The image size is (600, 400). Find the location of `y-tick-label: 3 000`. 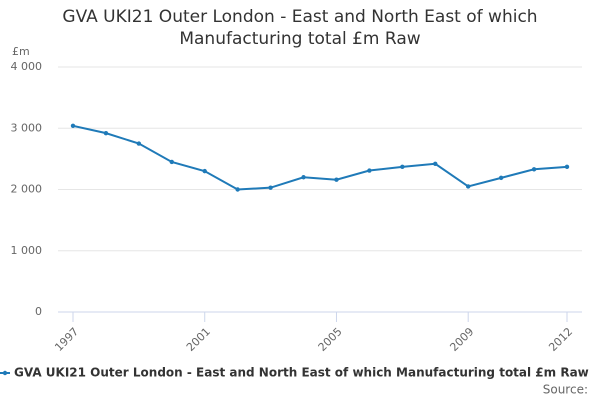

y-tick-label: 3 000 is located at coordinates (27, 127).